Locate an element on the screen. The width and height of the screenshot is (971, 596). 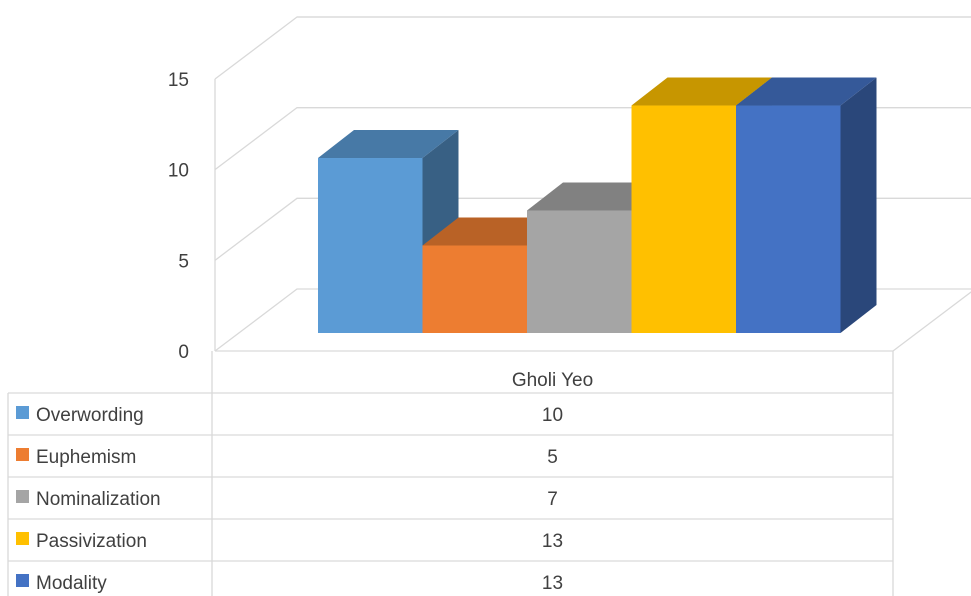
table-value: 10 is located at coordinates (552, 415).